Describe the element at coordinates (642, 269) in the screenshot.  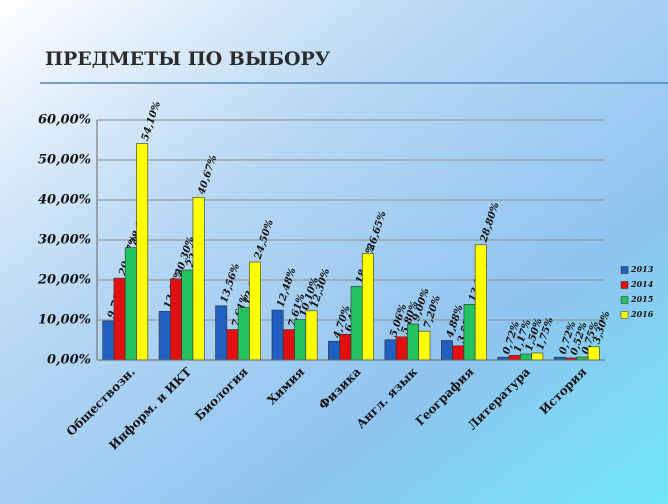
I see `legend-label: 2013` at that location.